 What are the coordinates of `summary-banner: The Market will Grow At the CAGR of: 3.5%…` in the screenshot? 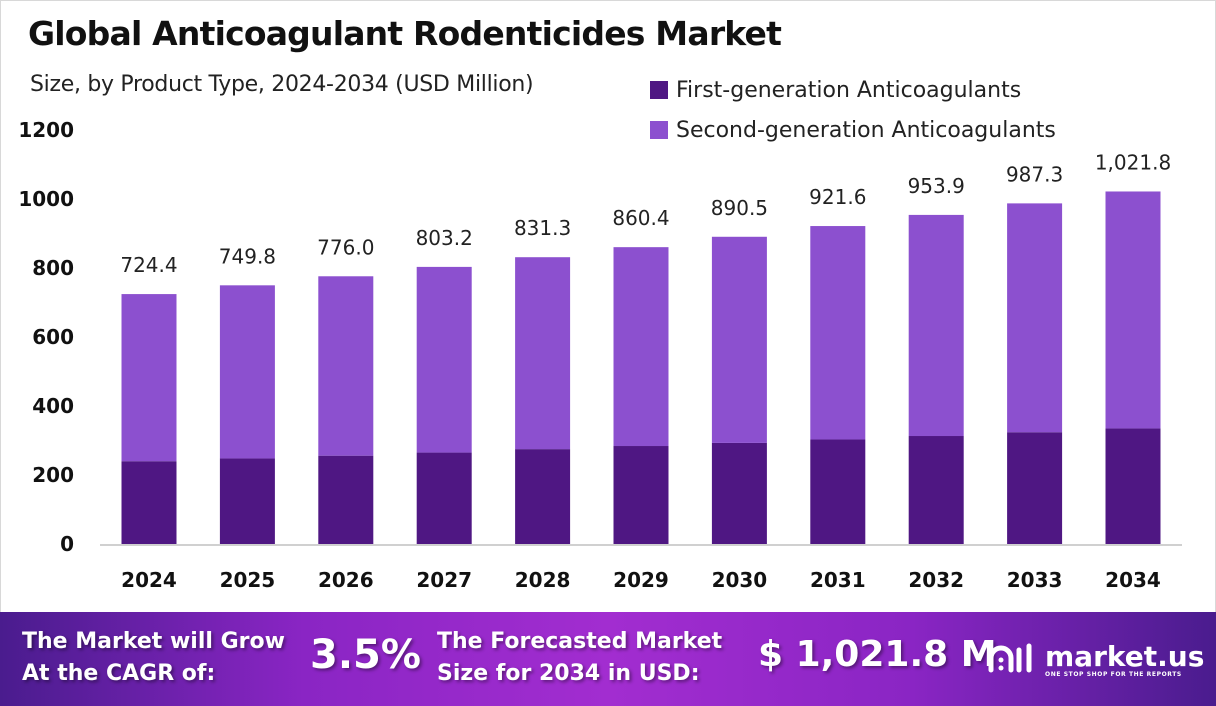 It's located at (608, 659).